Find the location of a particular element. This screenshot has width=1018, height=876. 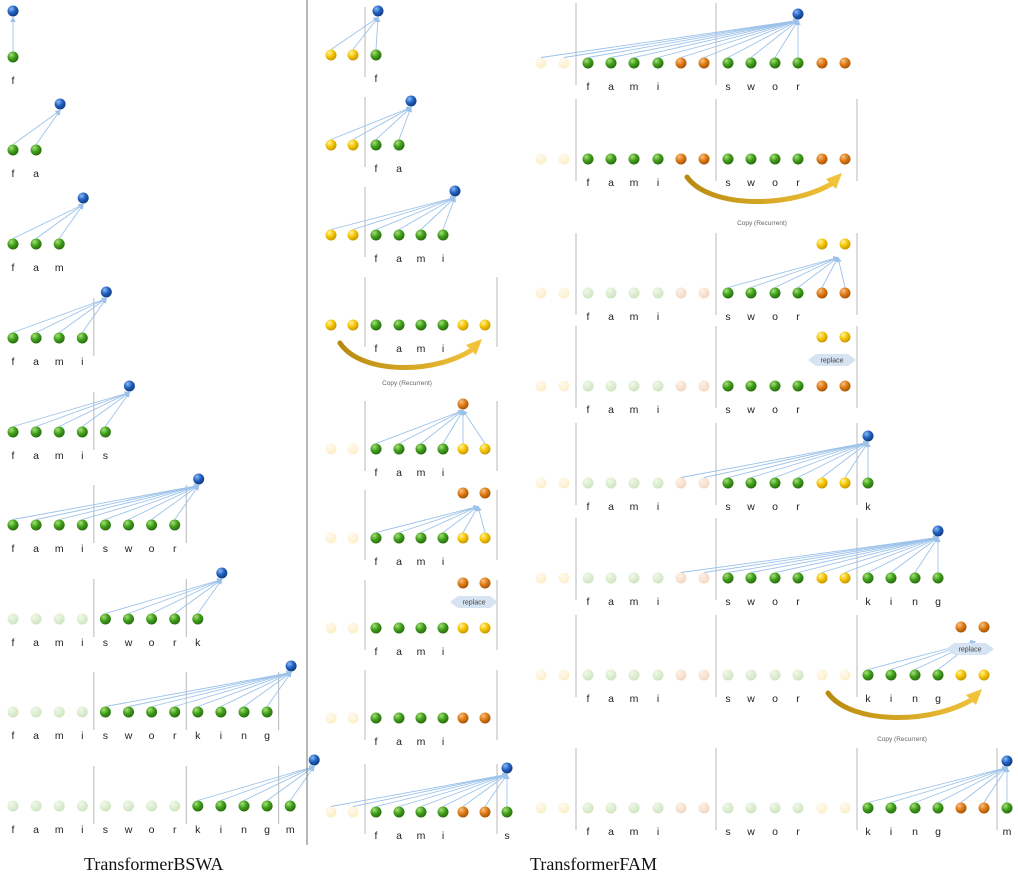

token-label: k is located at coordinates (868, 832).